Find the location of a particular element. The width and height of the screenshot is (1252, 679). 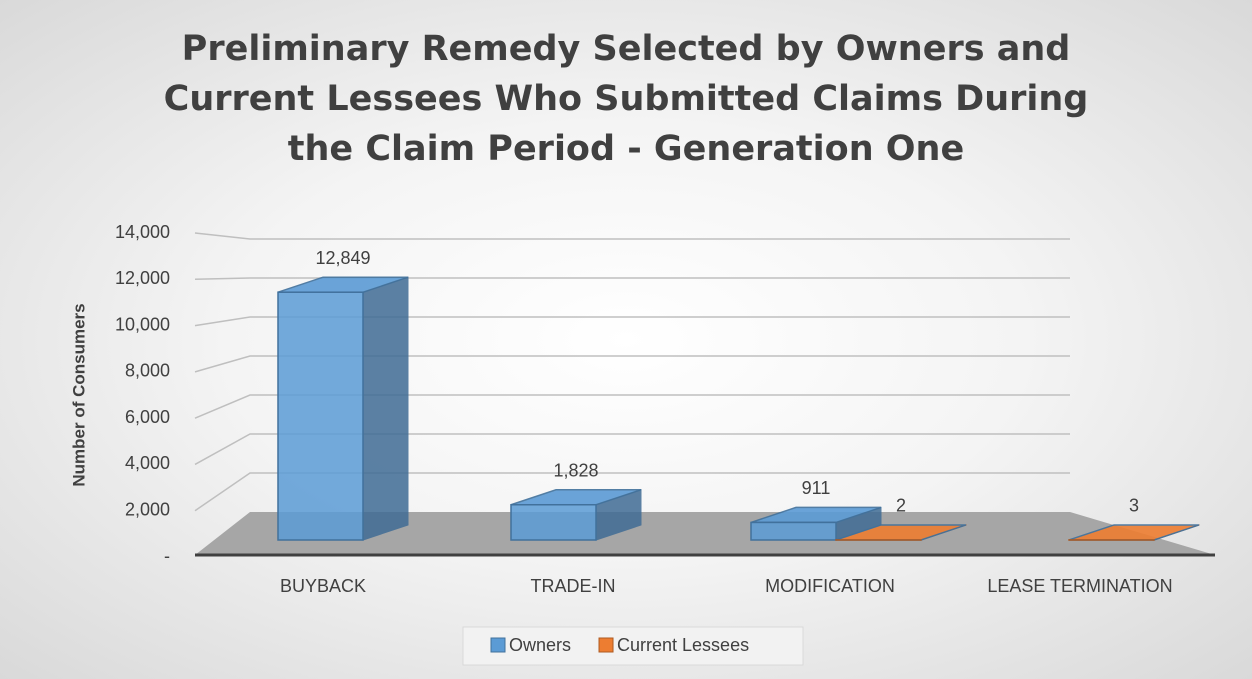

y-tick-label: 12,000 is located at coordinates (142, 278).